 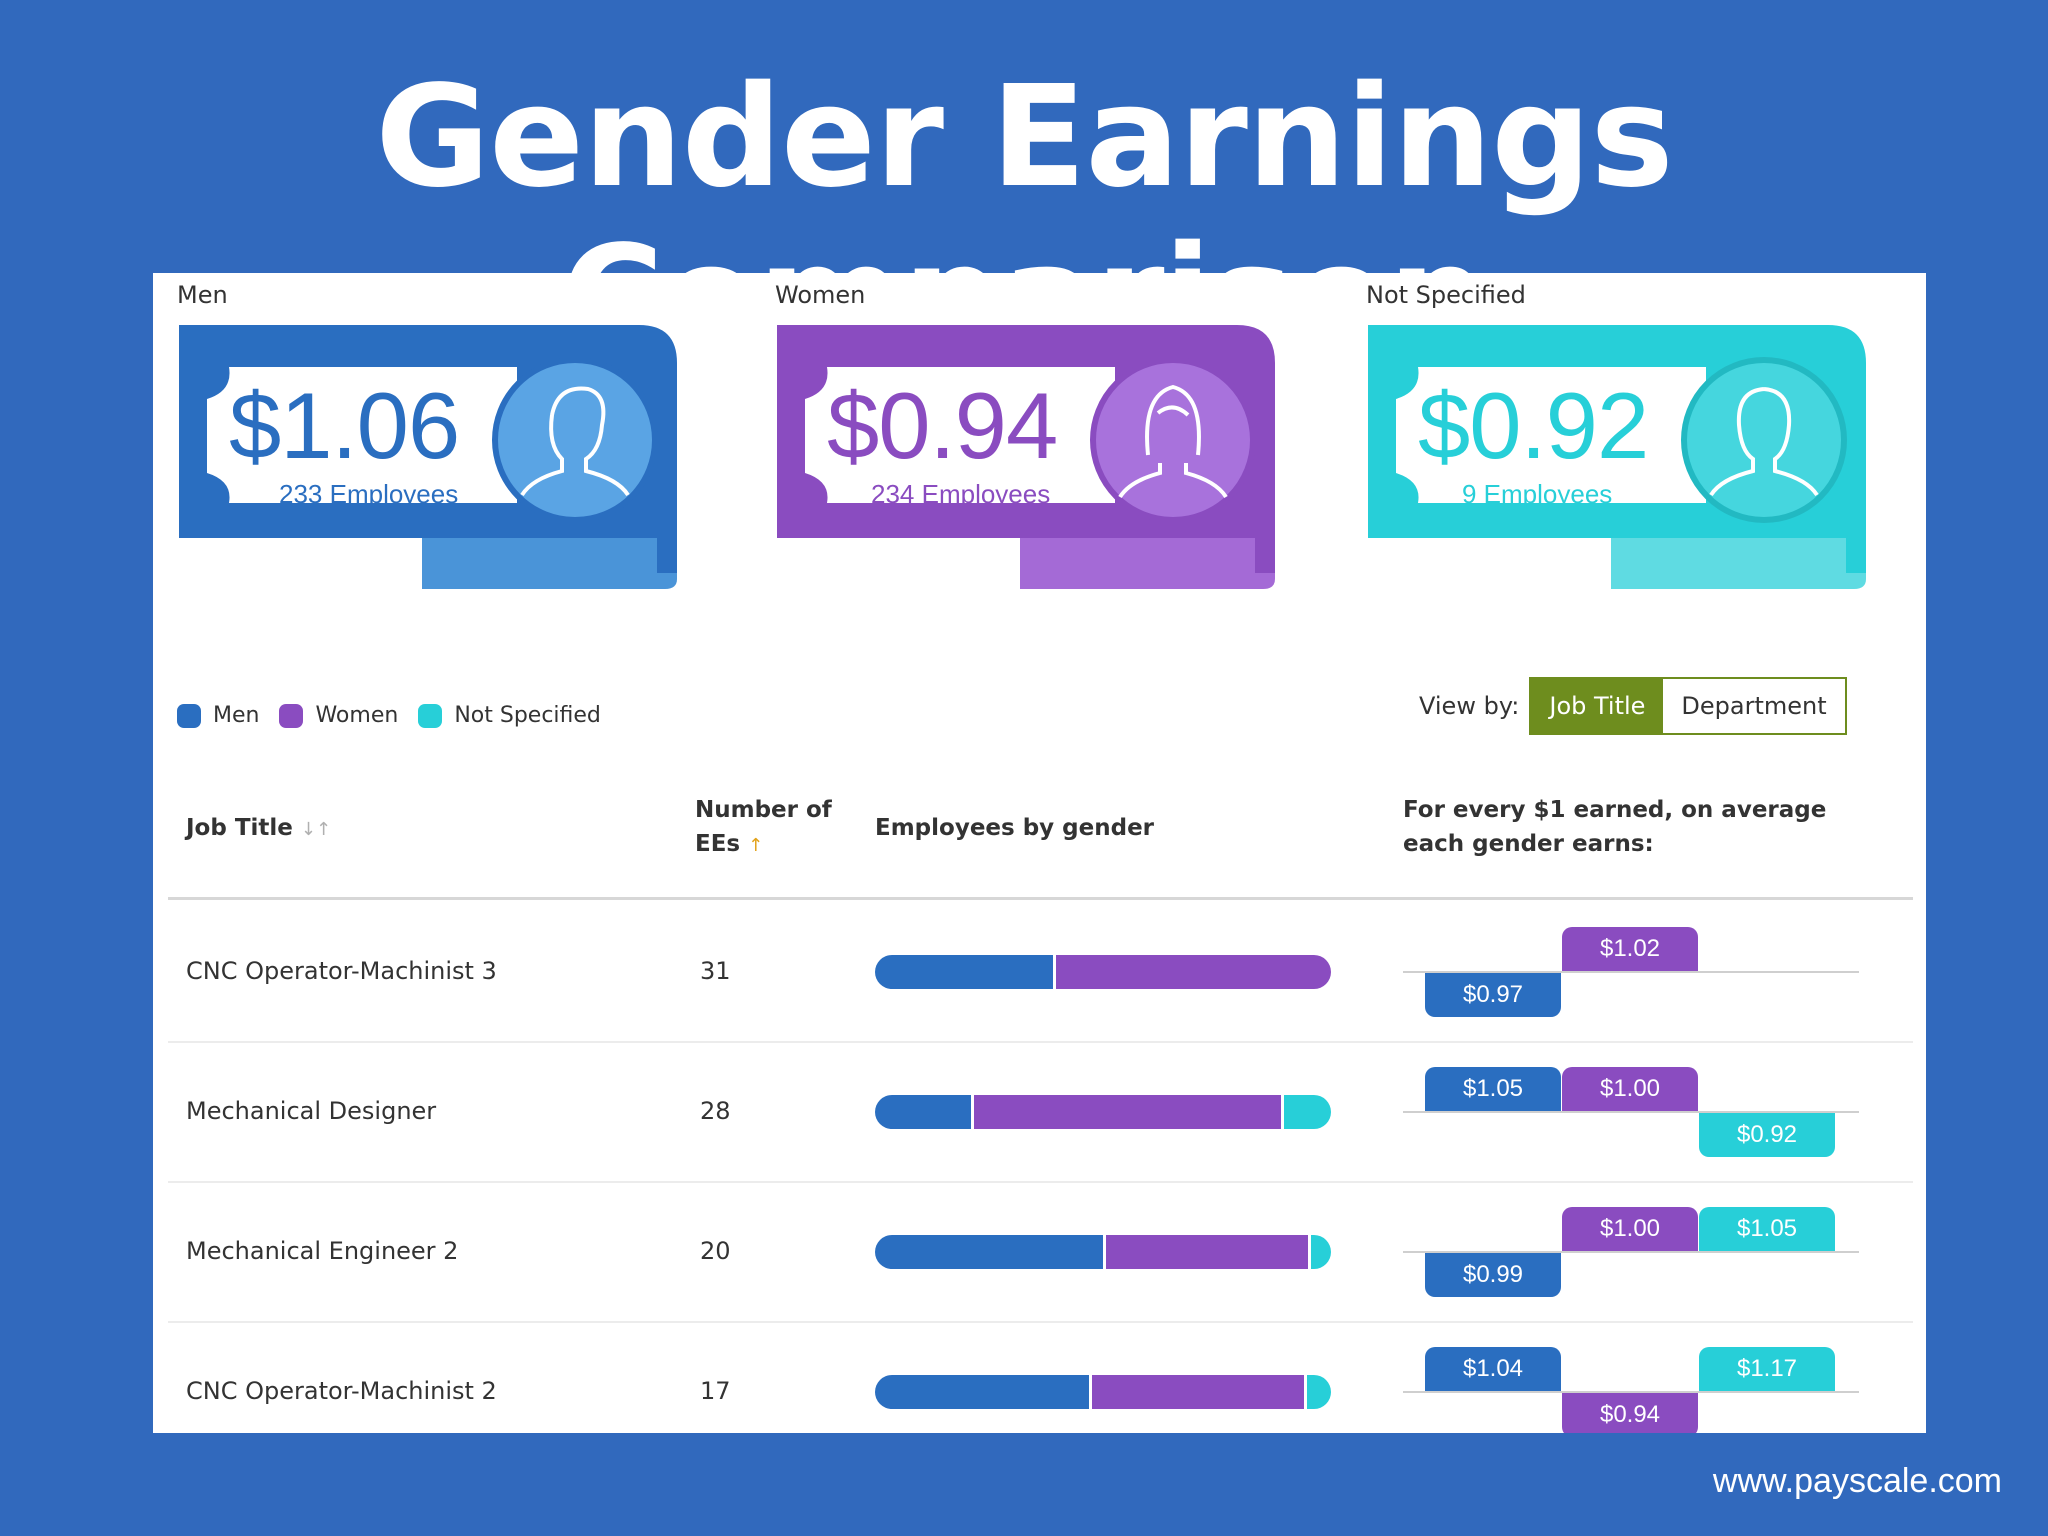 I want to click on table-row: CNC Operator-Machinist 3 31 $0.97 $1.02, so click(x=1040, y=972).